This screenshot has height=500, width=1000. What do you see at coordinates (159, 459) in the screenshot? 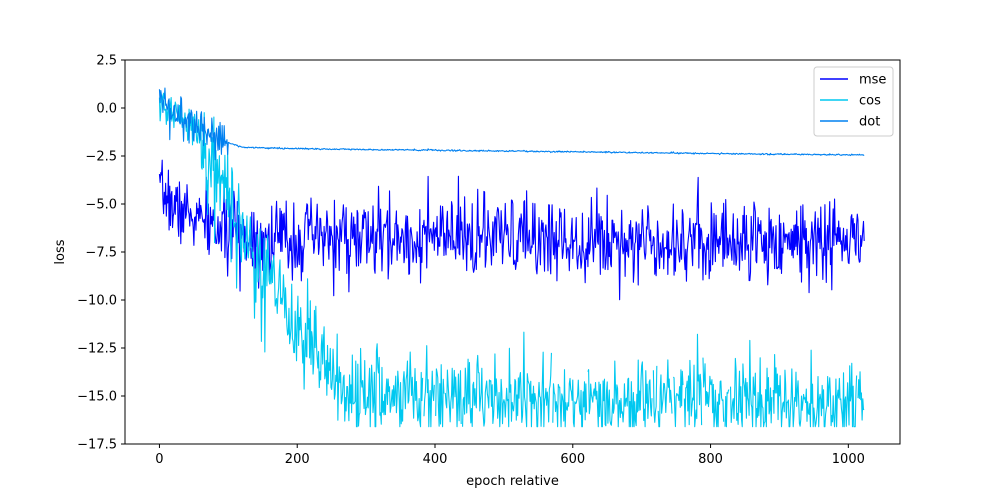
I see `x-tick-label: 0` at bounding box center [159, 459].